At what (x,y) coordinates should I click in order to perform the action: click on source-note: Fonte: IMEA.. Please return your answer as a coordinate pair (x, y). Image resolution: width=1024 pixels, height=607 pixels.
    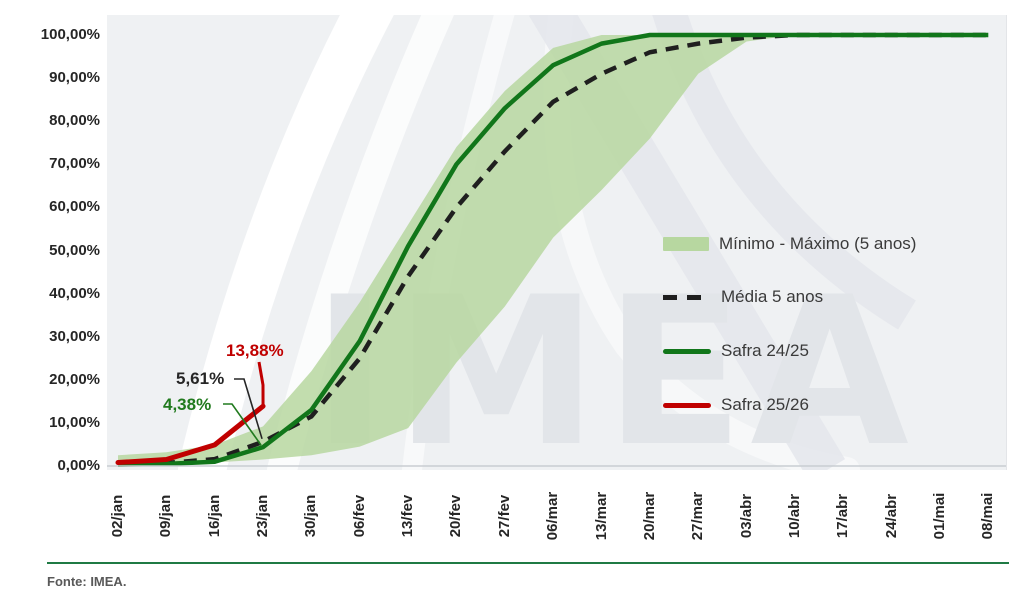
    Looking at the image, I should click on (87, 581).